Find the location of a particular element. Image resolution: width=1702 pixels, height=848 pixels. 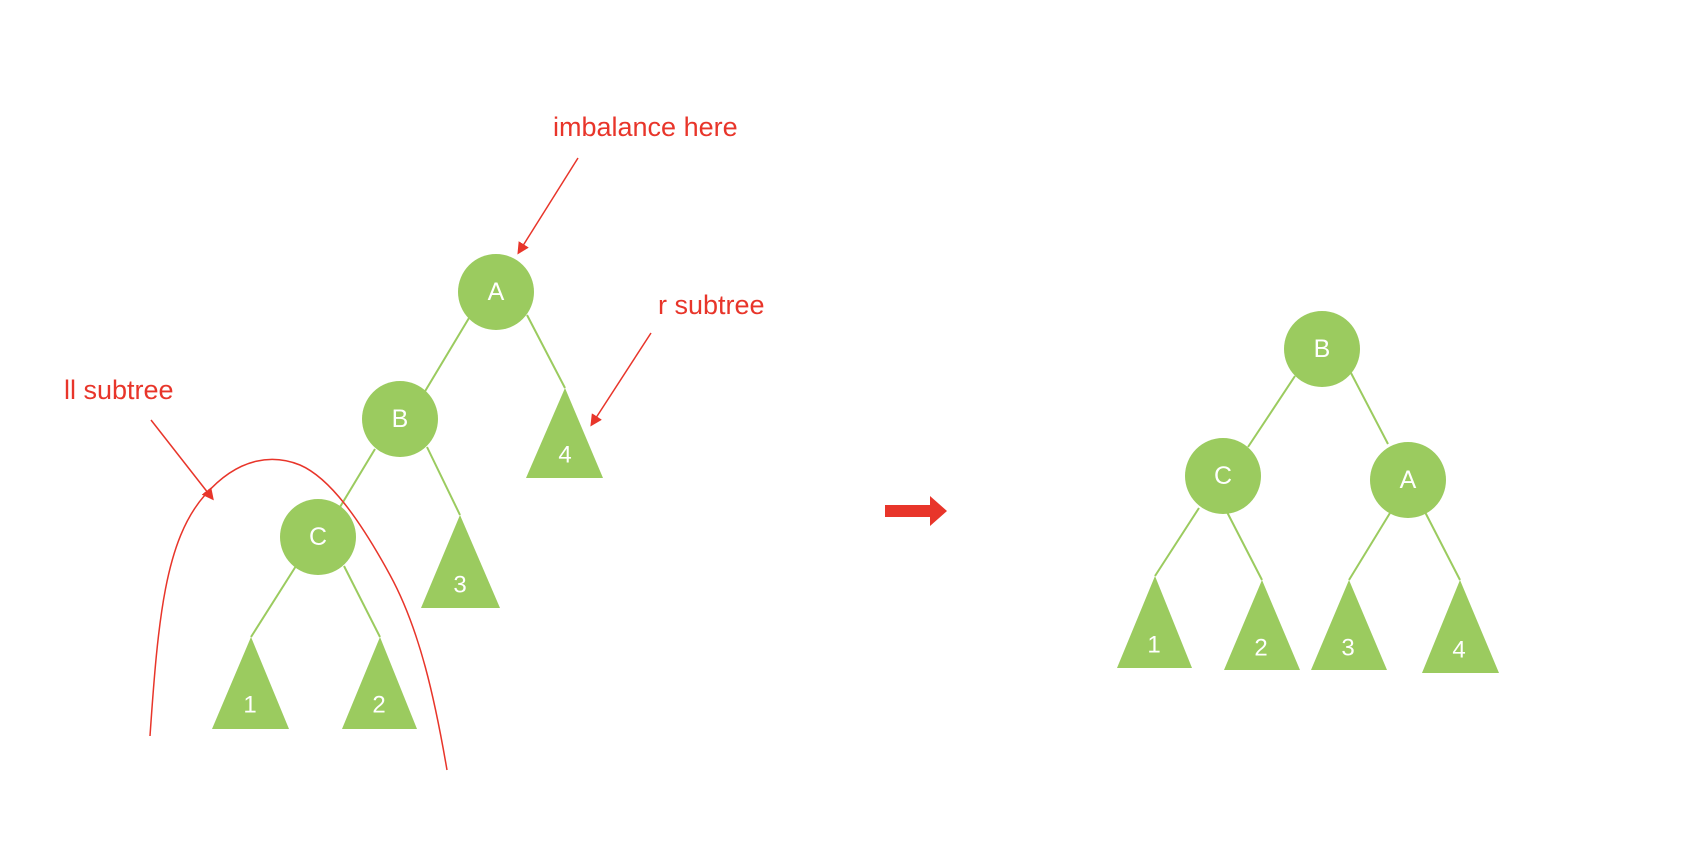

edge-c-t1-after is located at coordinates (1177, 542).